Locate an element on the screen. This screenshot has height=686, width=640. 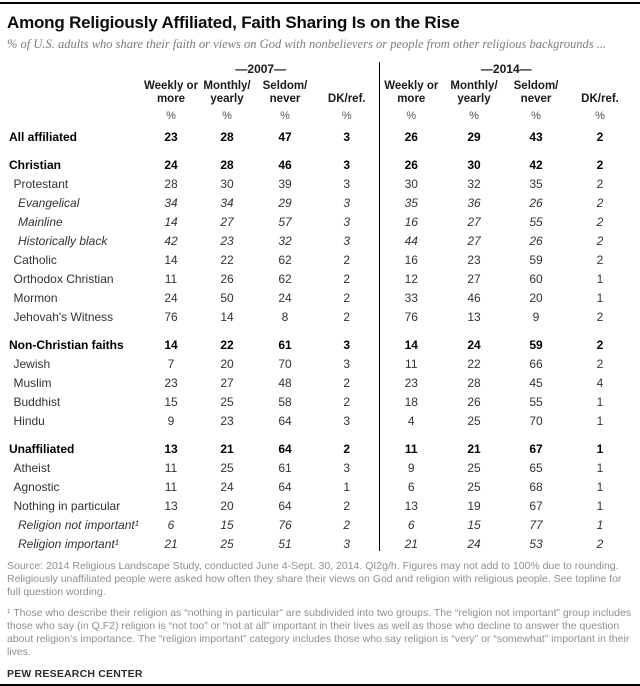
col-2007-seldom: Seldom/ never is located at coordinates (285, 92).